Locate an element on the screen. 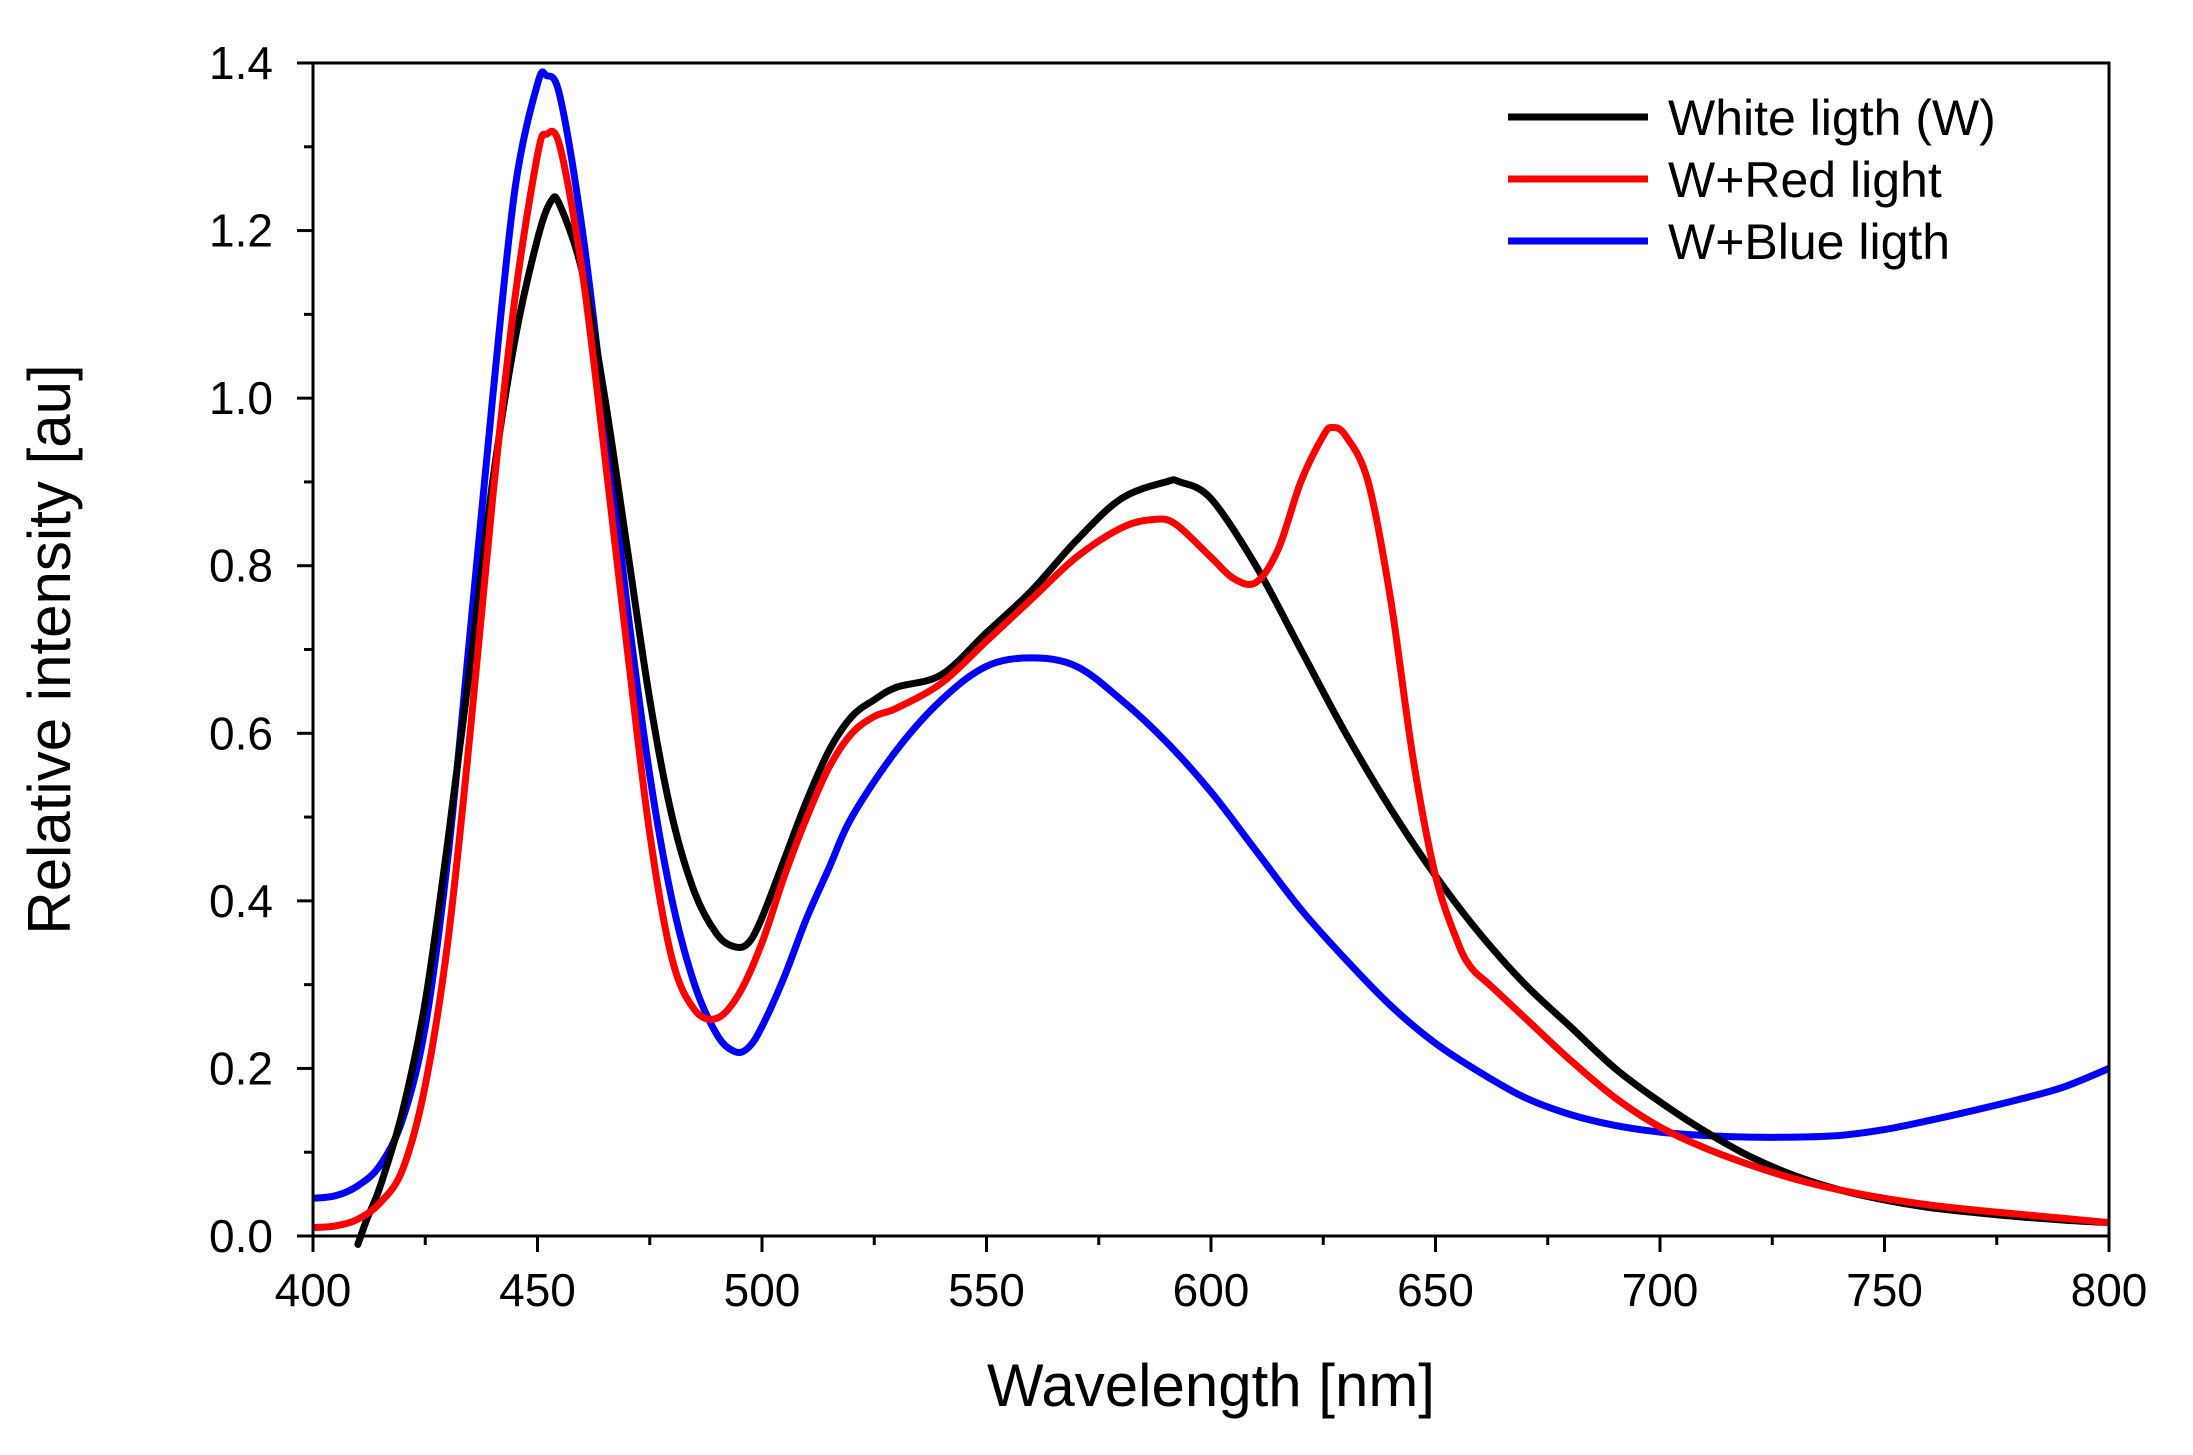 This screenshot has width=2193, height=1455. x-tick-label: 700 is located at coordinates (1660, 1290).